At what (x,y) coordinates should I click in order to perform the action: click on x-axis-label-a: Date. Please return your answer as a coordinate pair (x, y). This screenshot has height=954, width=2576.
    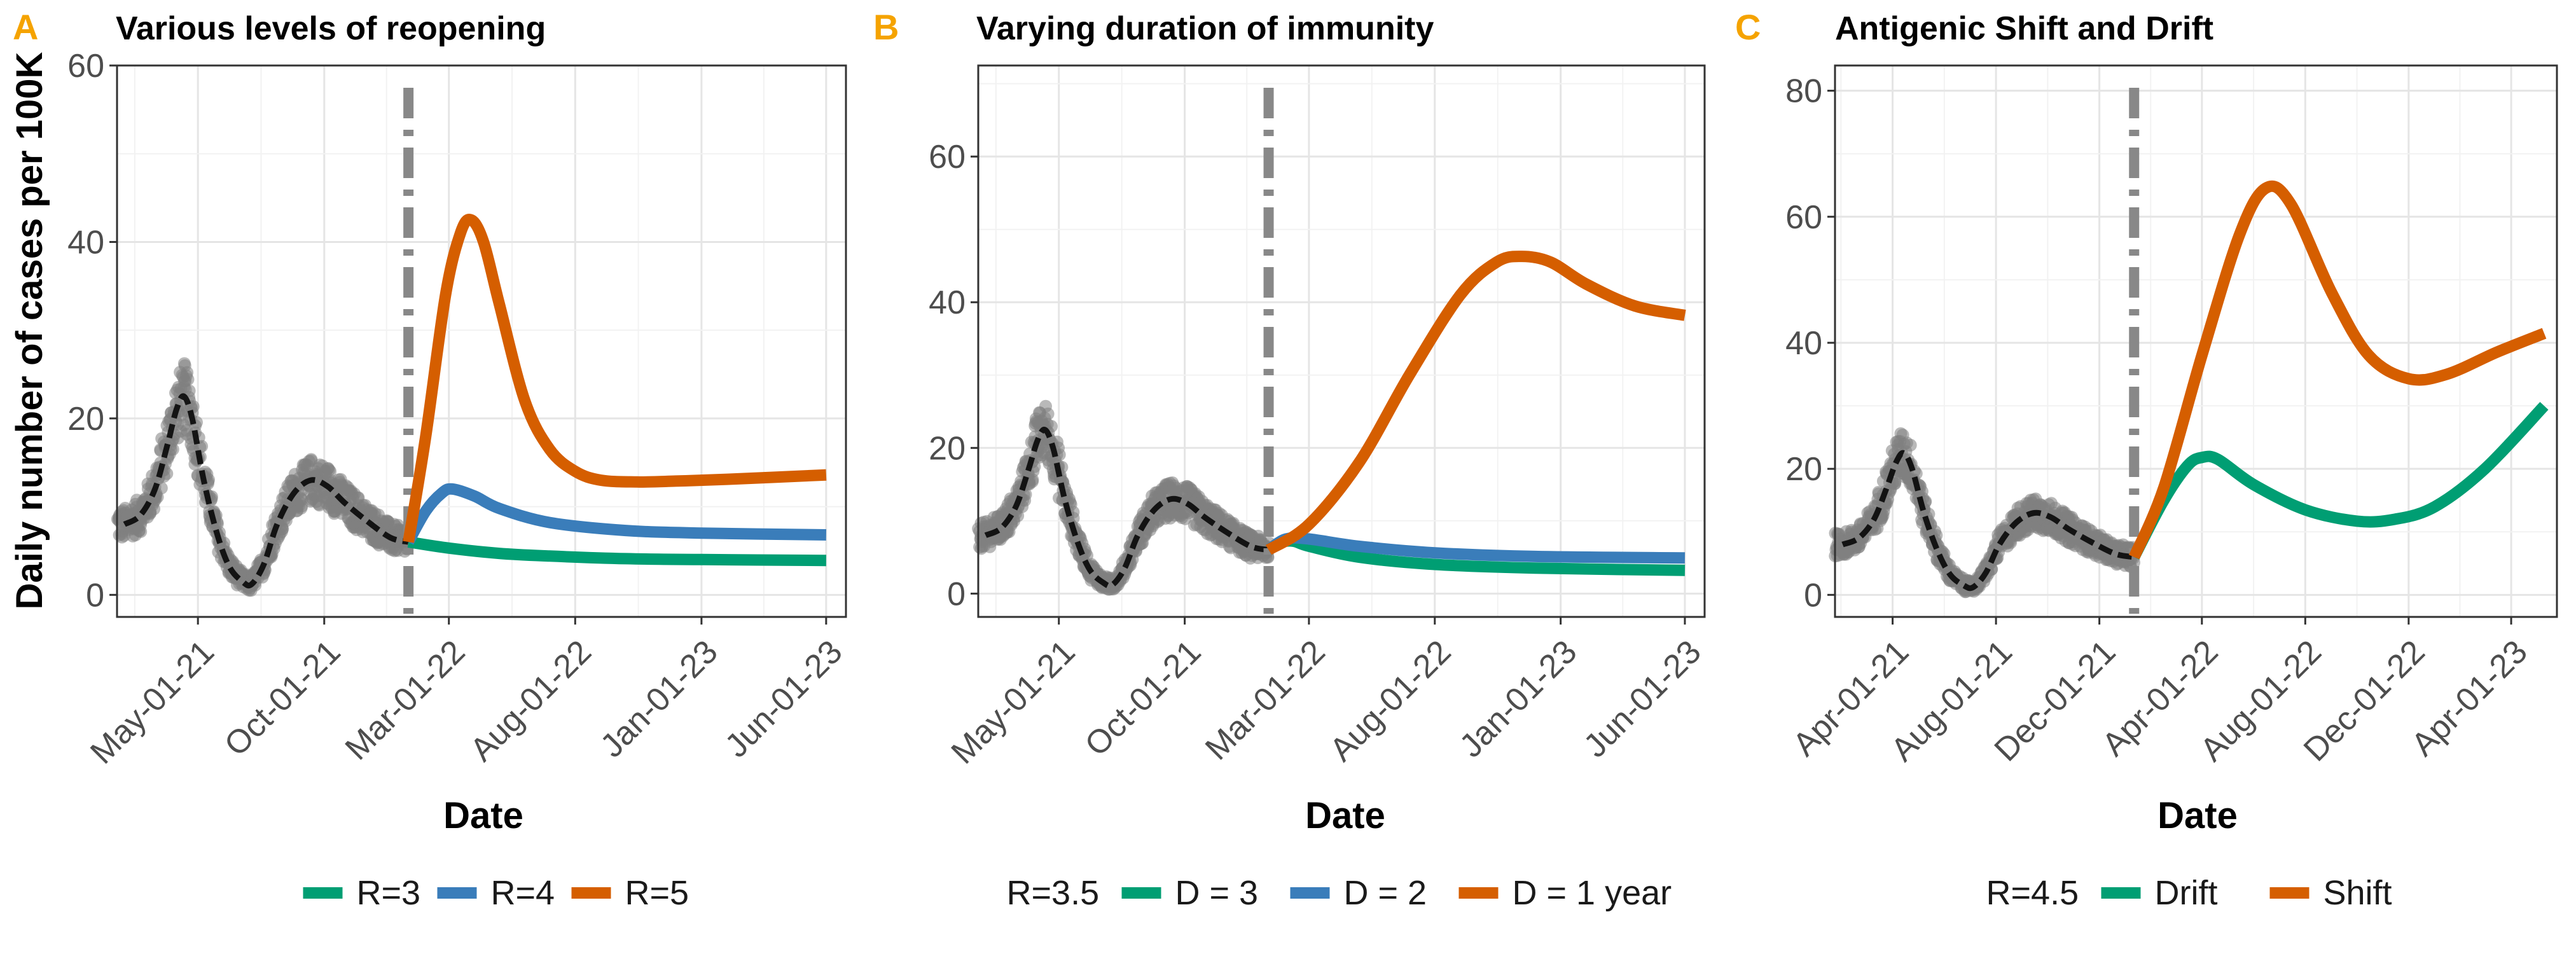
    Looking at the image, I should click on (483, 815).